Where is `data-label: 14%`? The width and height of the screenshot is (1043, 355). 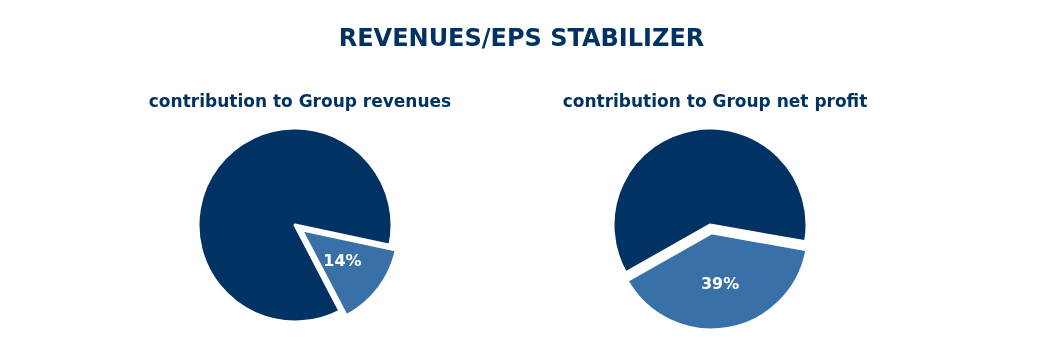
data-label: 14% is located at coordinates (342, 261).